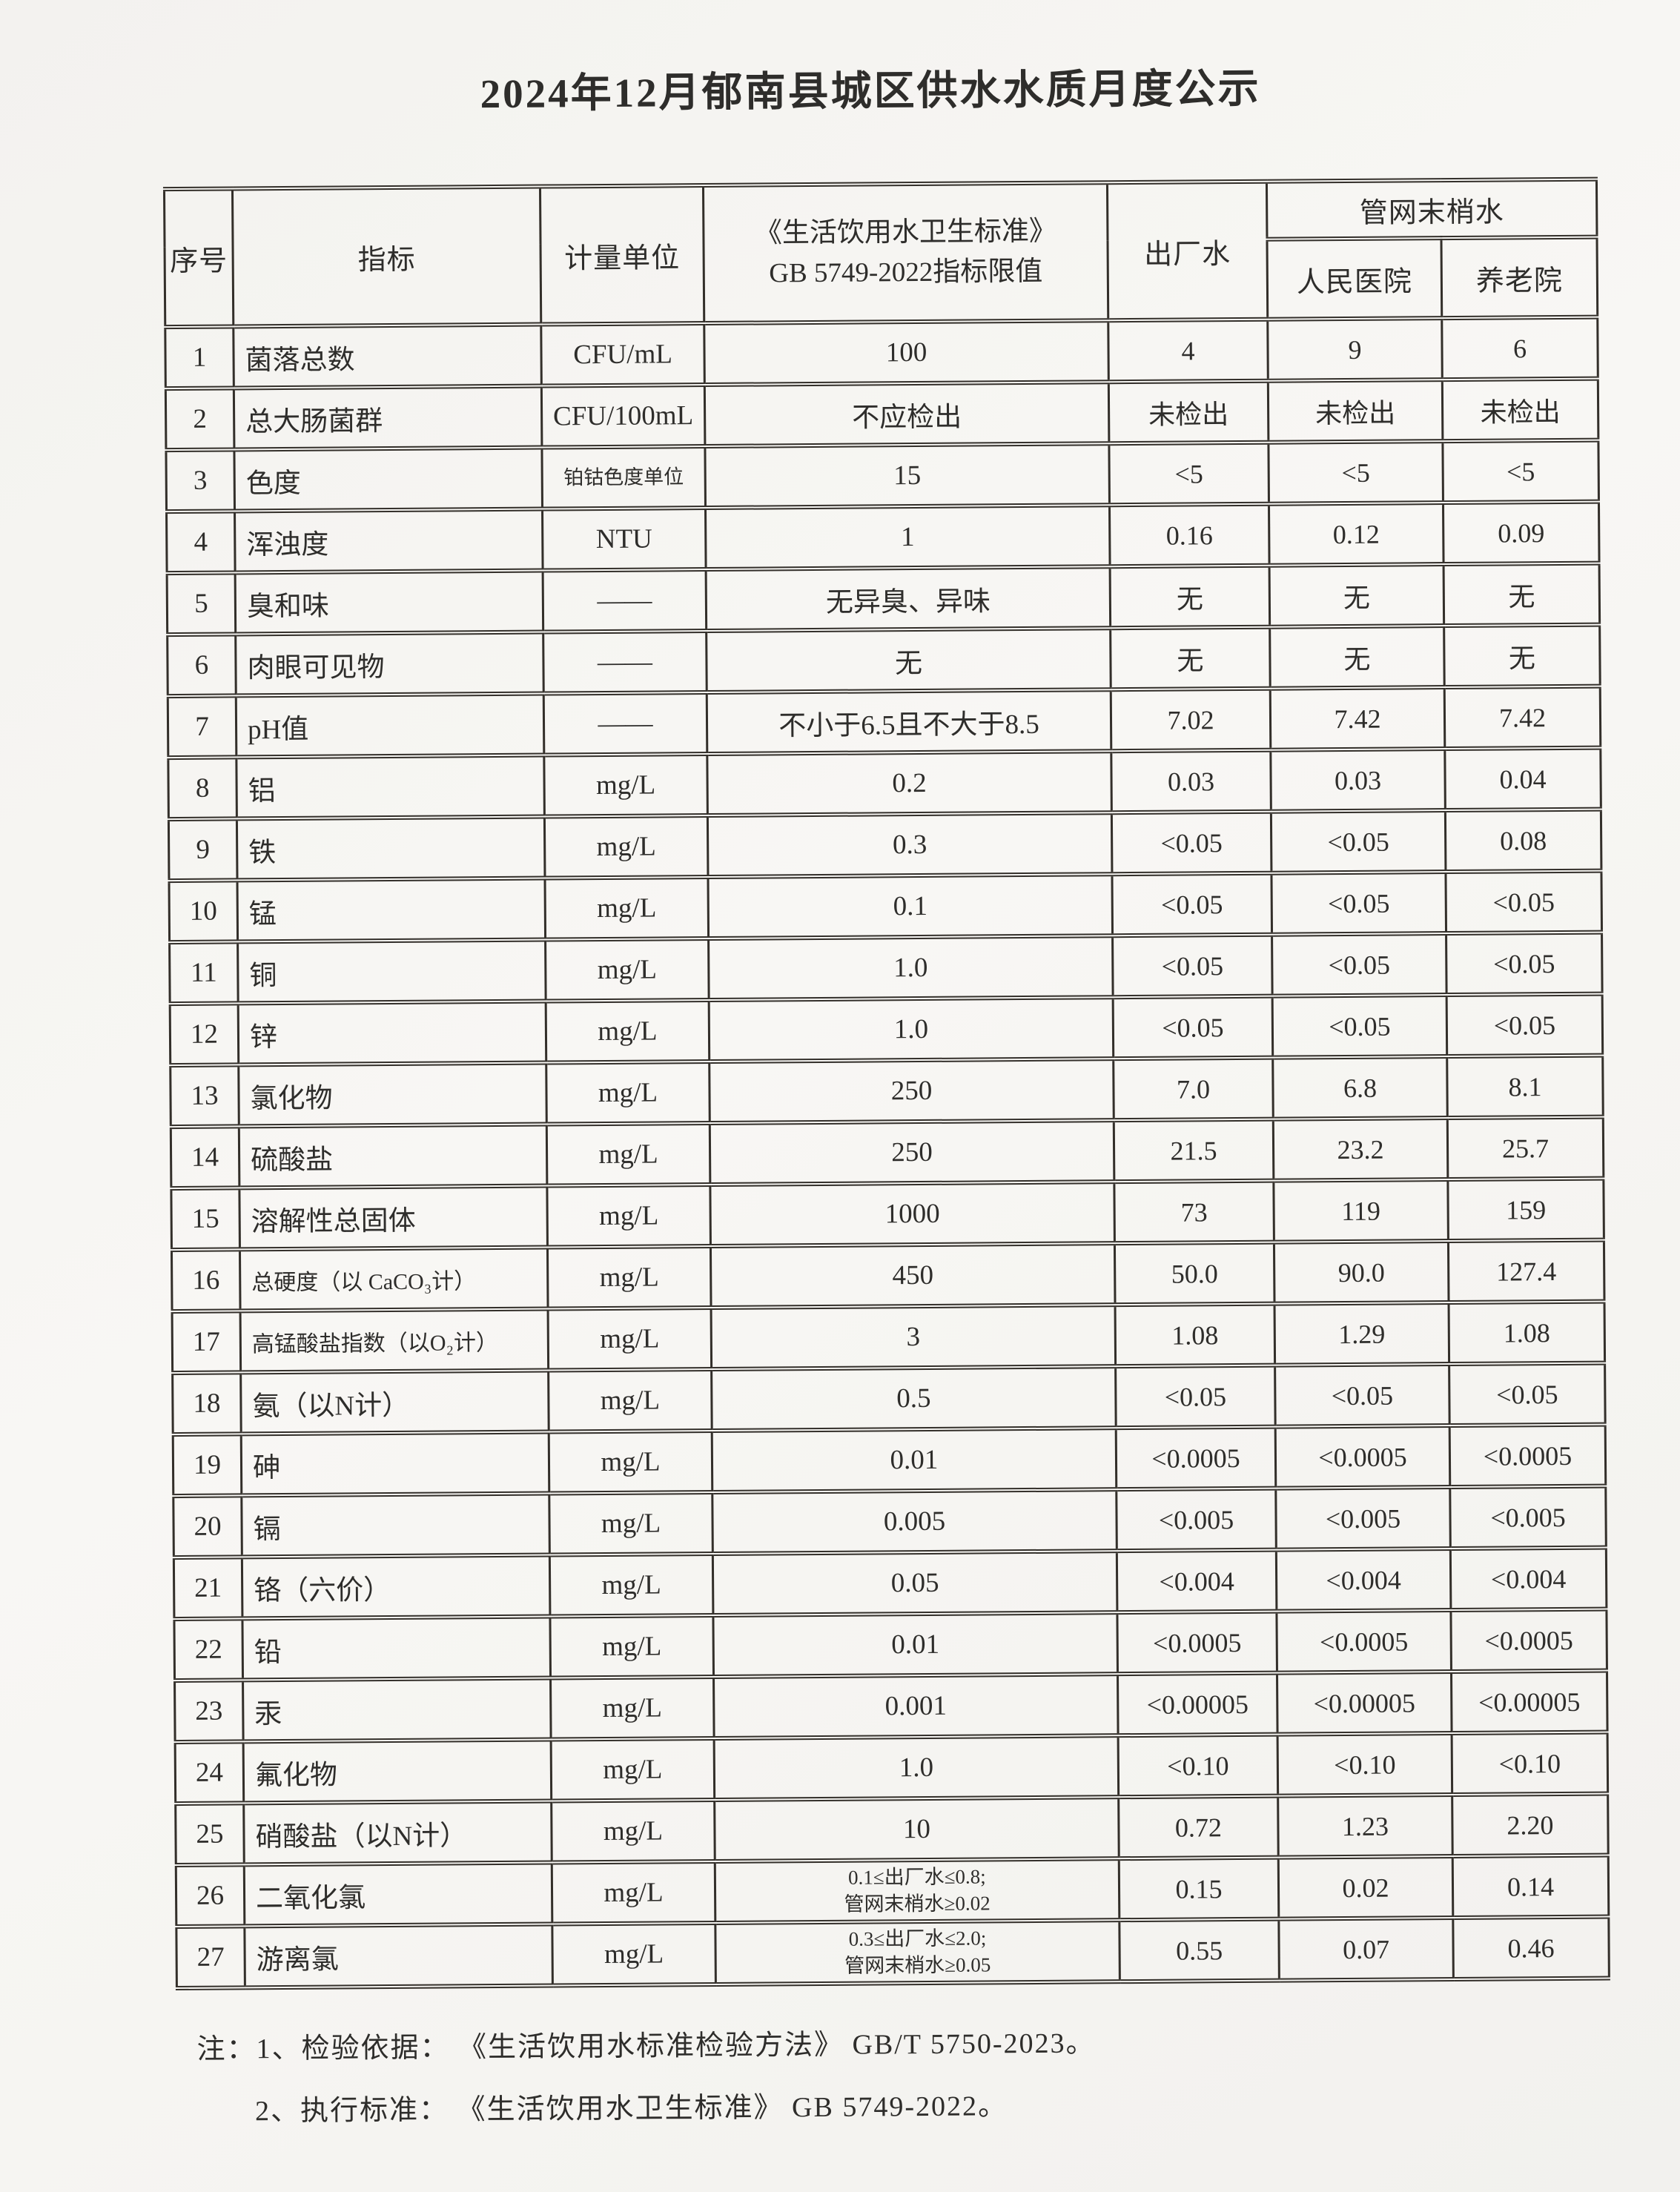  What do you see at coordinates (912, 1214) in the screenshot?
I see `cell-limit: 1000` at bounding box center [912, 1214].